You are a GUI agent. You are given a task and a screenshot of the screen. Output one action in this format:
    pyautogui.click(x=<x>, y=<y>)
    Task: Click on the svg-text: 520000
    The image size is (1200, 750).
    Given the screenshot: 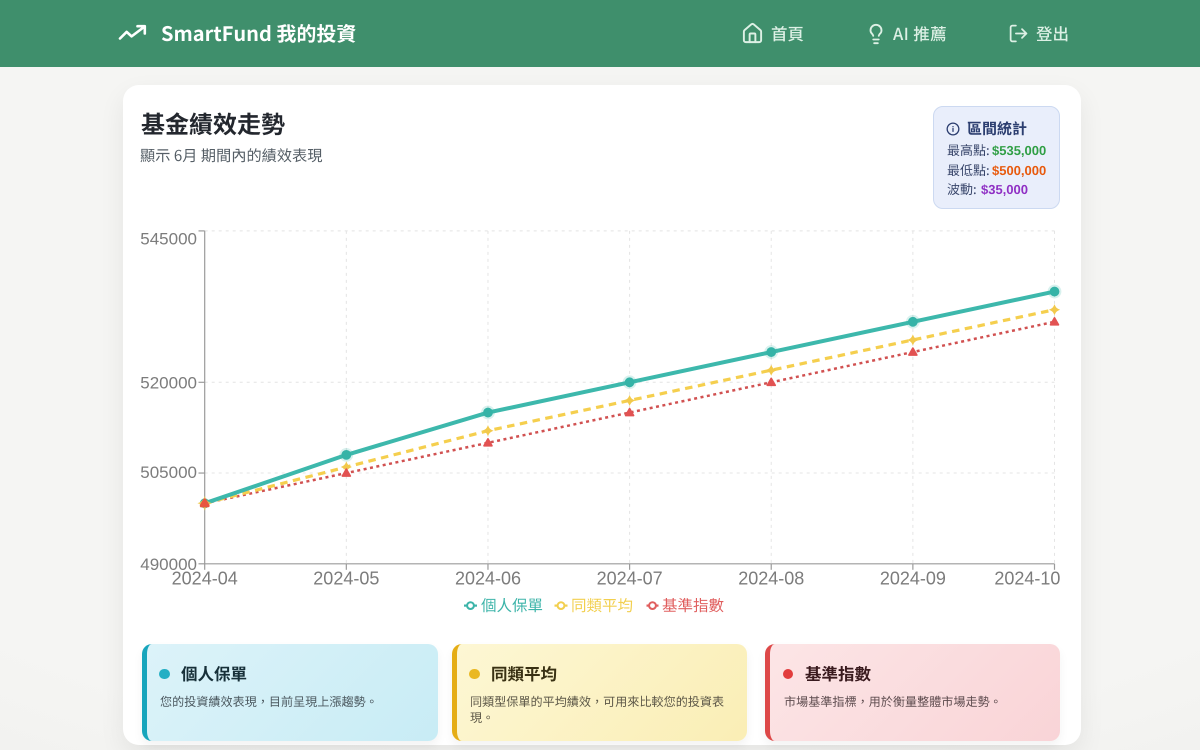 What is the action you would take?
    pyautogui.click(x=168, y=383)
    